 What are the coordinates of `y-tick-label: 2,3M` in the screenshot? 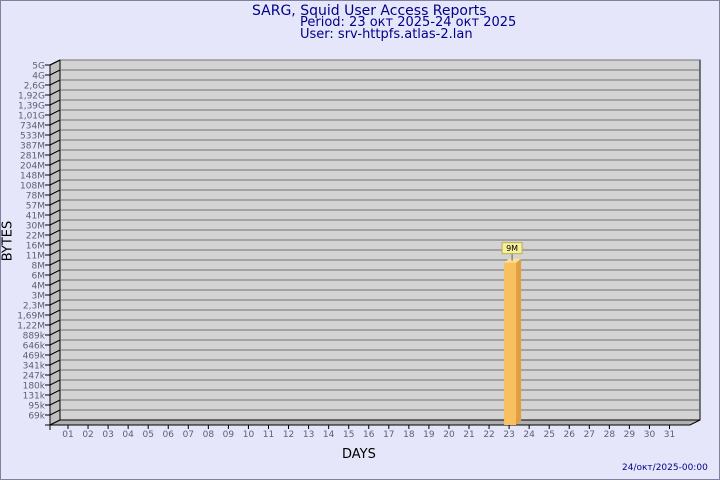 It's located at (34, 307).